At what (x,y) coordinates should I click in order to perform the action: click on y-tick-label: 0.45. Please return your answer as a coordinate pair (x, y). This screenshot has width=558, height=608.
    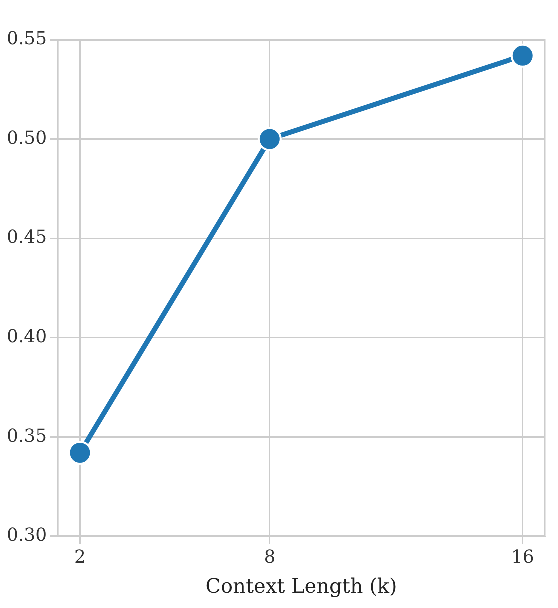
    Looking at the image, I should click on (27, 237).